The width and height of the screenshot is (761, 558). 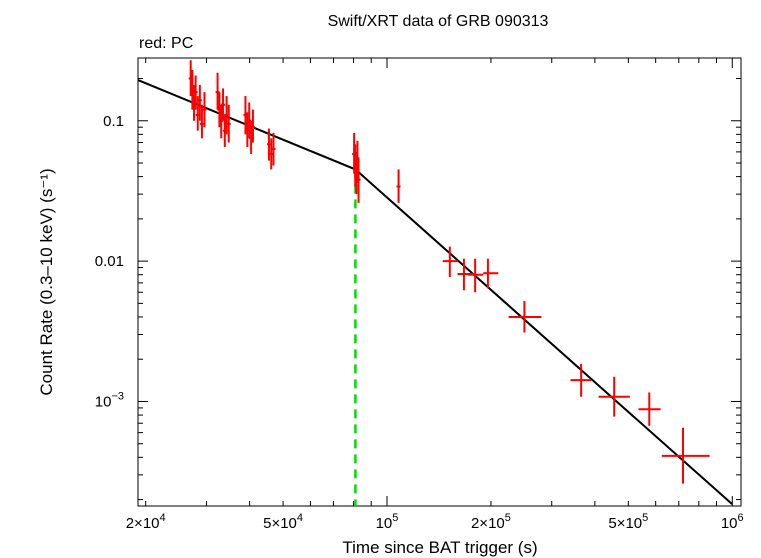 I want to click on chart-subtitle: red: PC, so click(x=166, y=43).